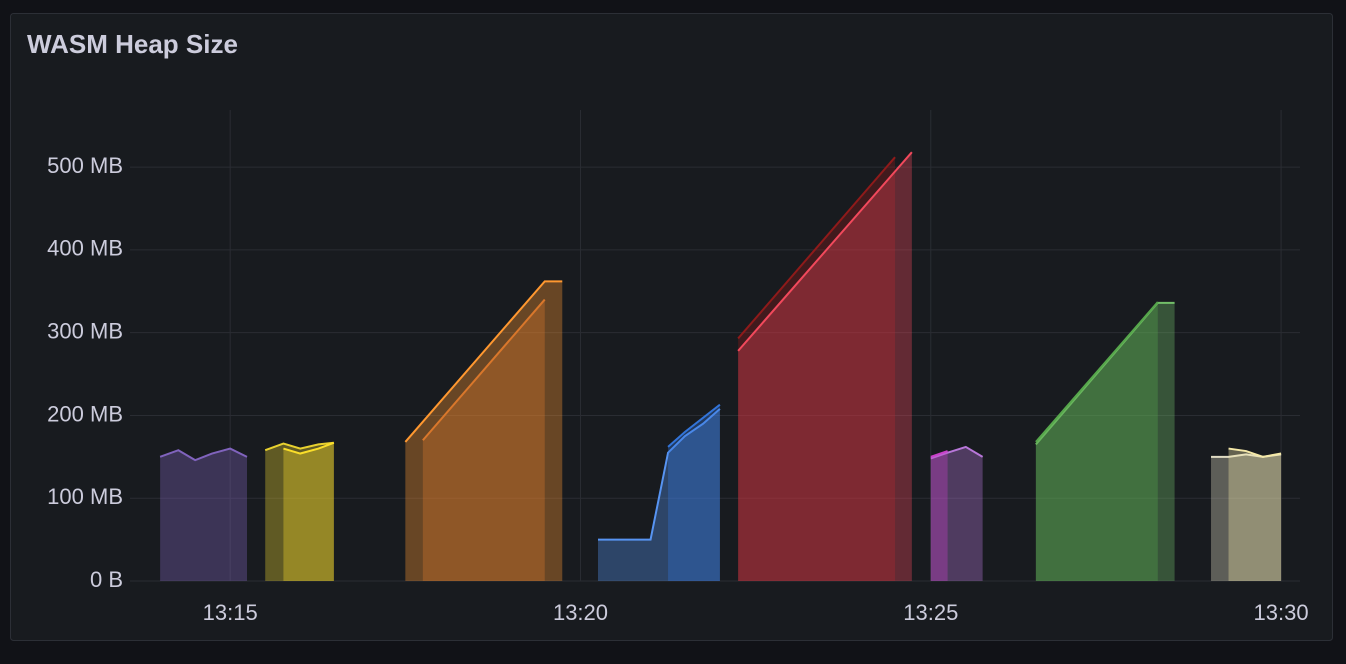  I want to click on y-tick-label: 100 MB, so click(85, 496).